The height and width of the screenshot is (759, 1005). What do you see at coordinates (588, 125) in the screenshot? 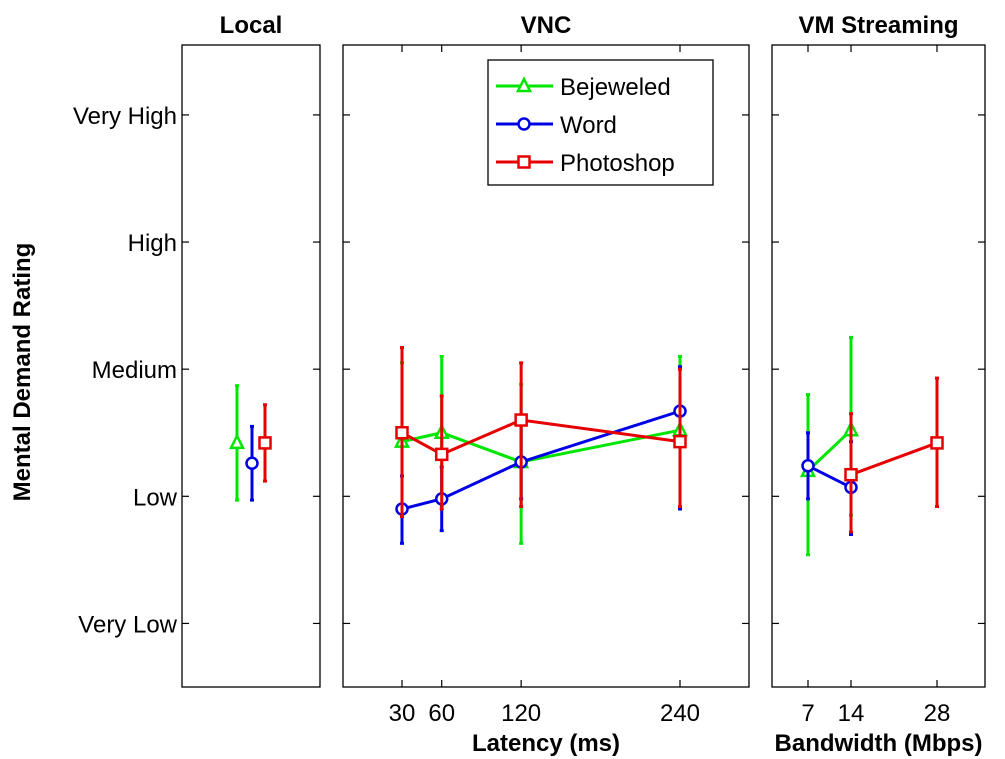
I see `legend-label: Word` at bounding box center [588, 125].